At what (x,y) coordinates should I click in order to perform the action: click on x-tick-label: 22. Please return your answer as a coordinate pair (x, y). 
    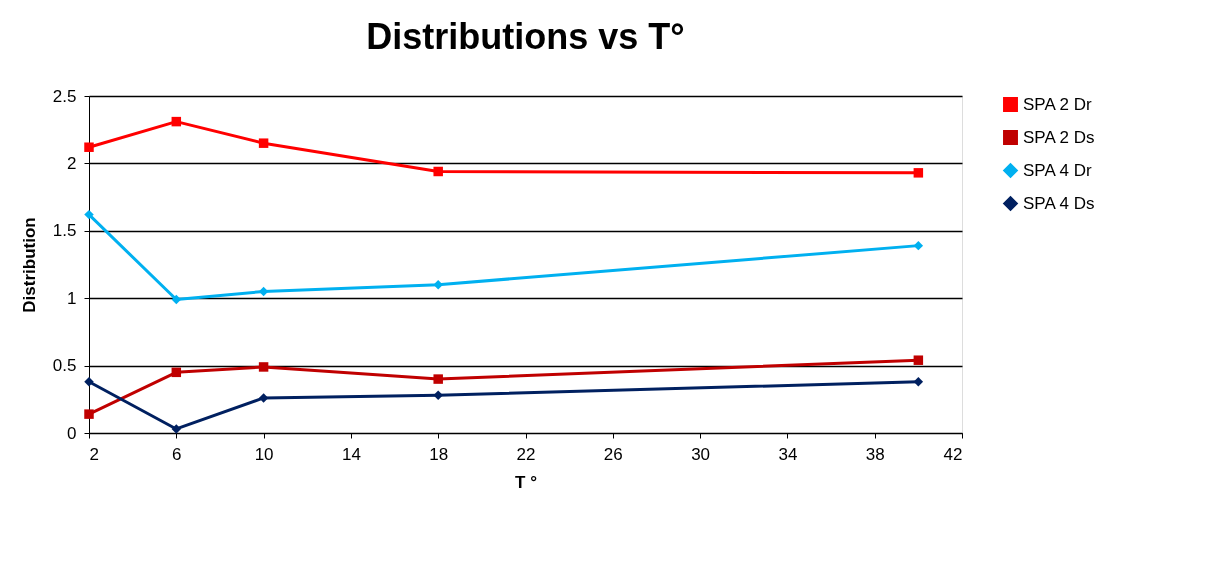
    Looking at the image, I should click on (526, 454).